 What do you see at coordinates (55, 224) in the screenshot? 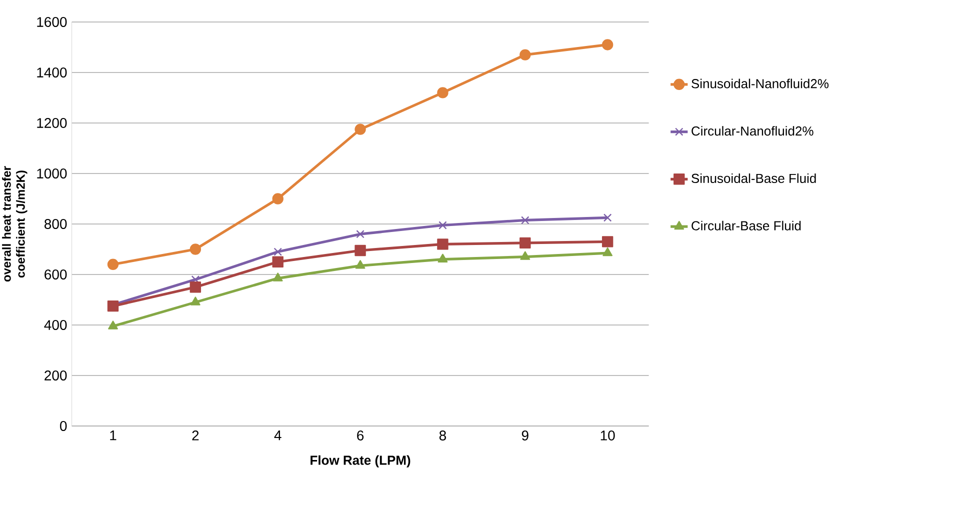
I see `y-tick-label: 800` at bounding box center [55, 224].